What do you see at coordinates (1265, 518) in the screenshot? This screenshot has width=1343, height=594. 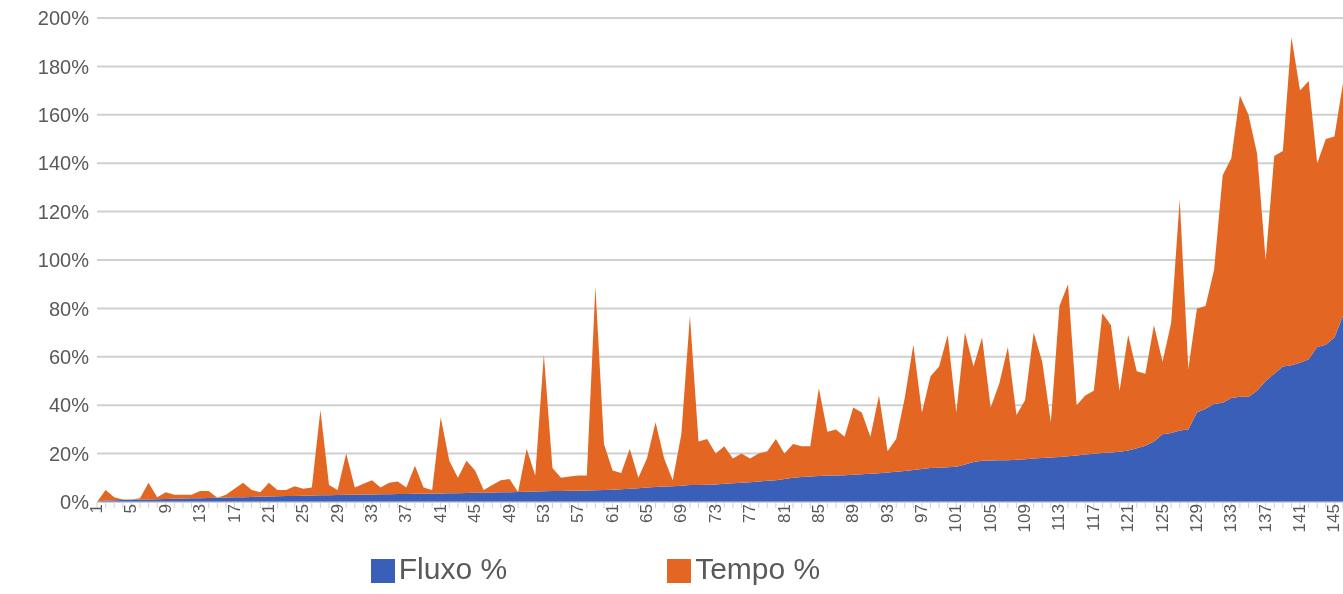 I see `x-tick-label: 137` at bounding box center [1265, 518].